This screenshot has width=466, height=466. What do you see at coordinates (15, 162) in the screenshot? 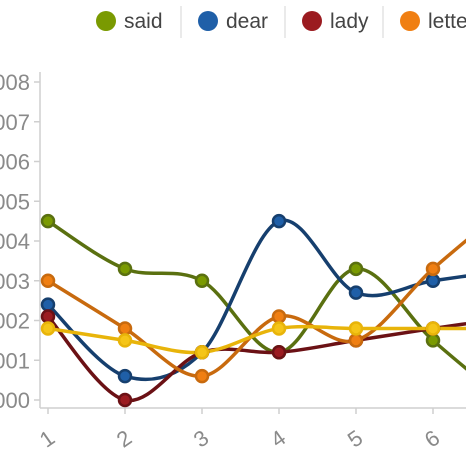
I see `y-tick-label: 0.006` at bounding box center [15, 162].